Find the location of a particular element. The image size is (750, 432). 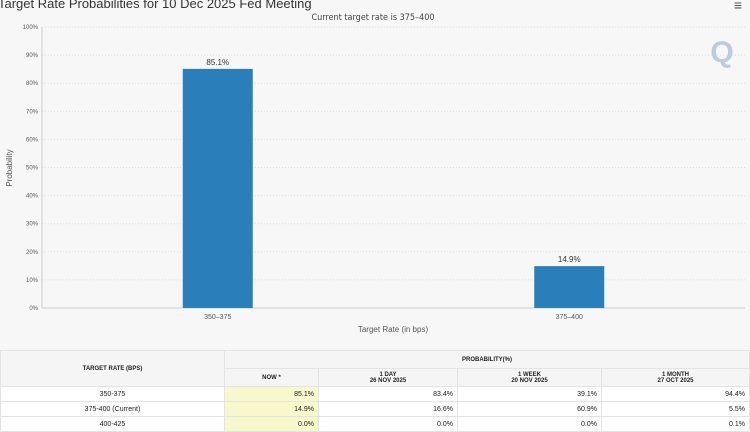

y-axis-title: Probability is located at coordinates (9, 167).